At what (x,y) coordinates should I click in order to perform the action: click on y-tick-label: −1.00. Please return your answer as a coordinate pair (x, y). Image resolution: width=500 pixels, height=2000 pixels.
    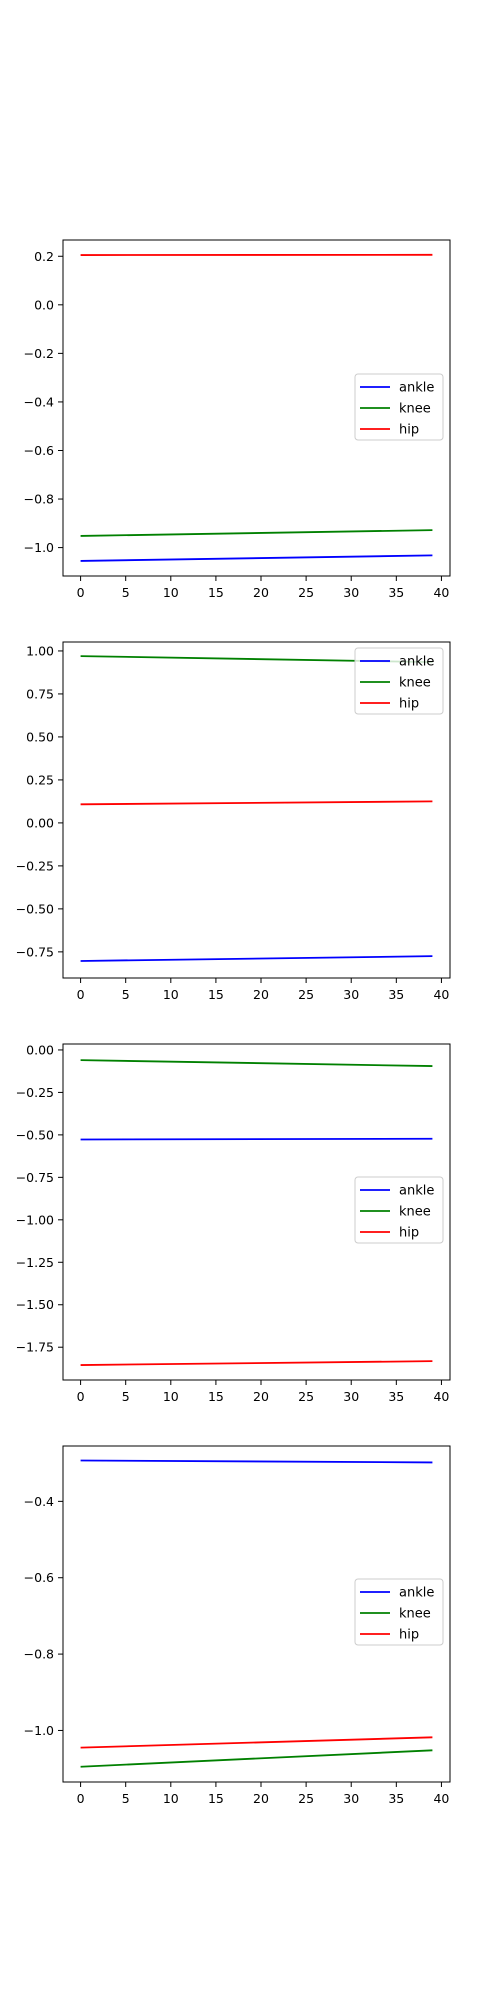
    Looking at the image, I should click on (35, 1219).